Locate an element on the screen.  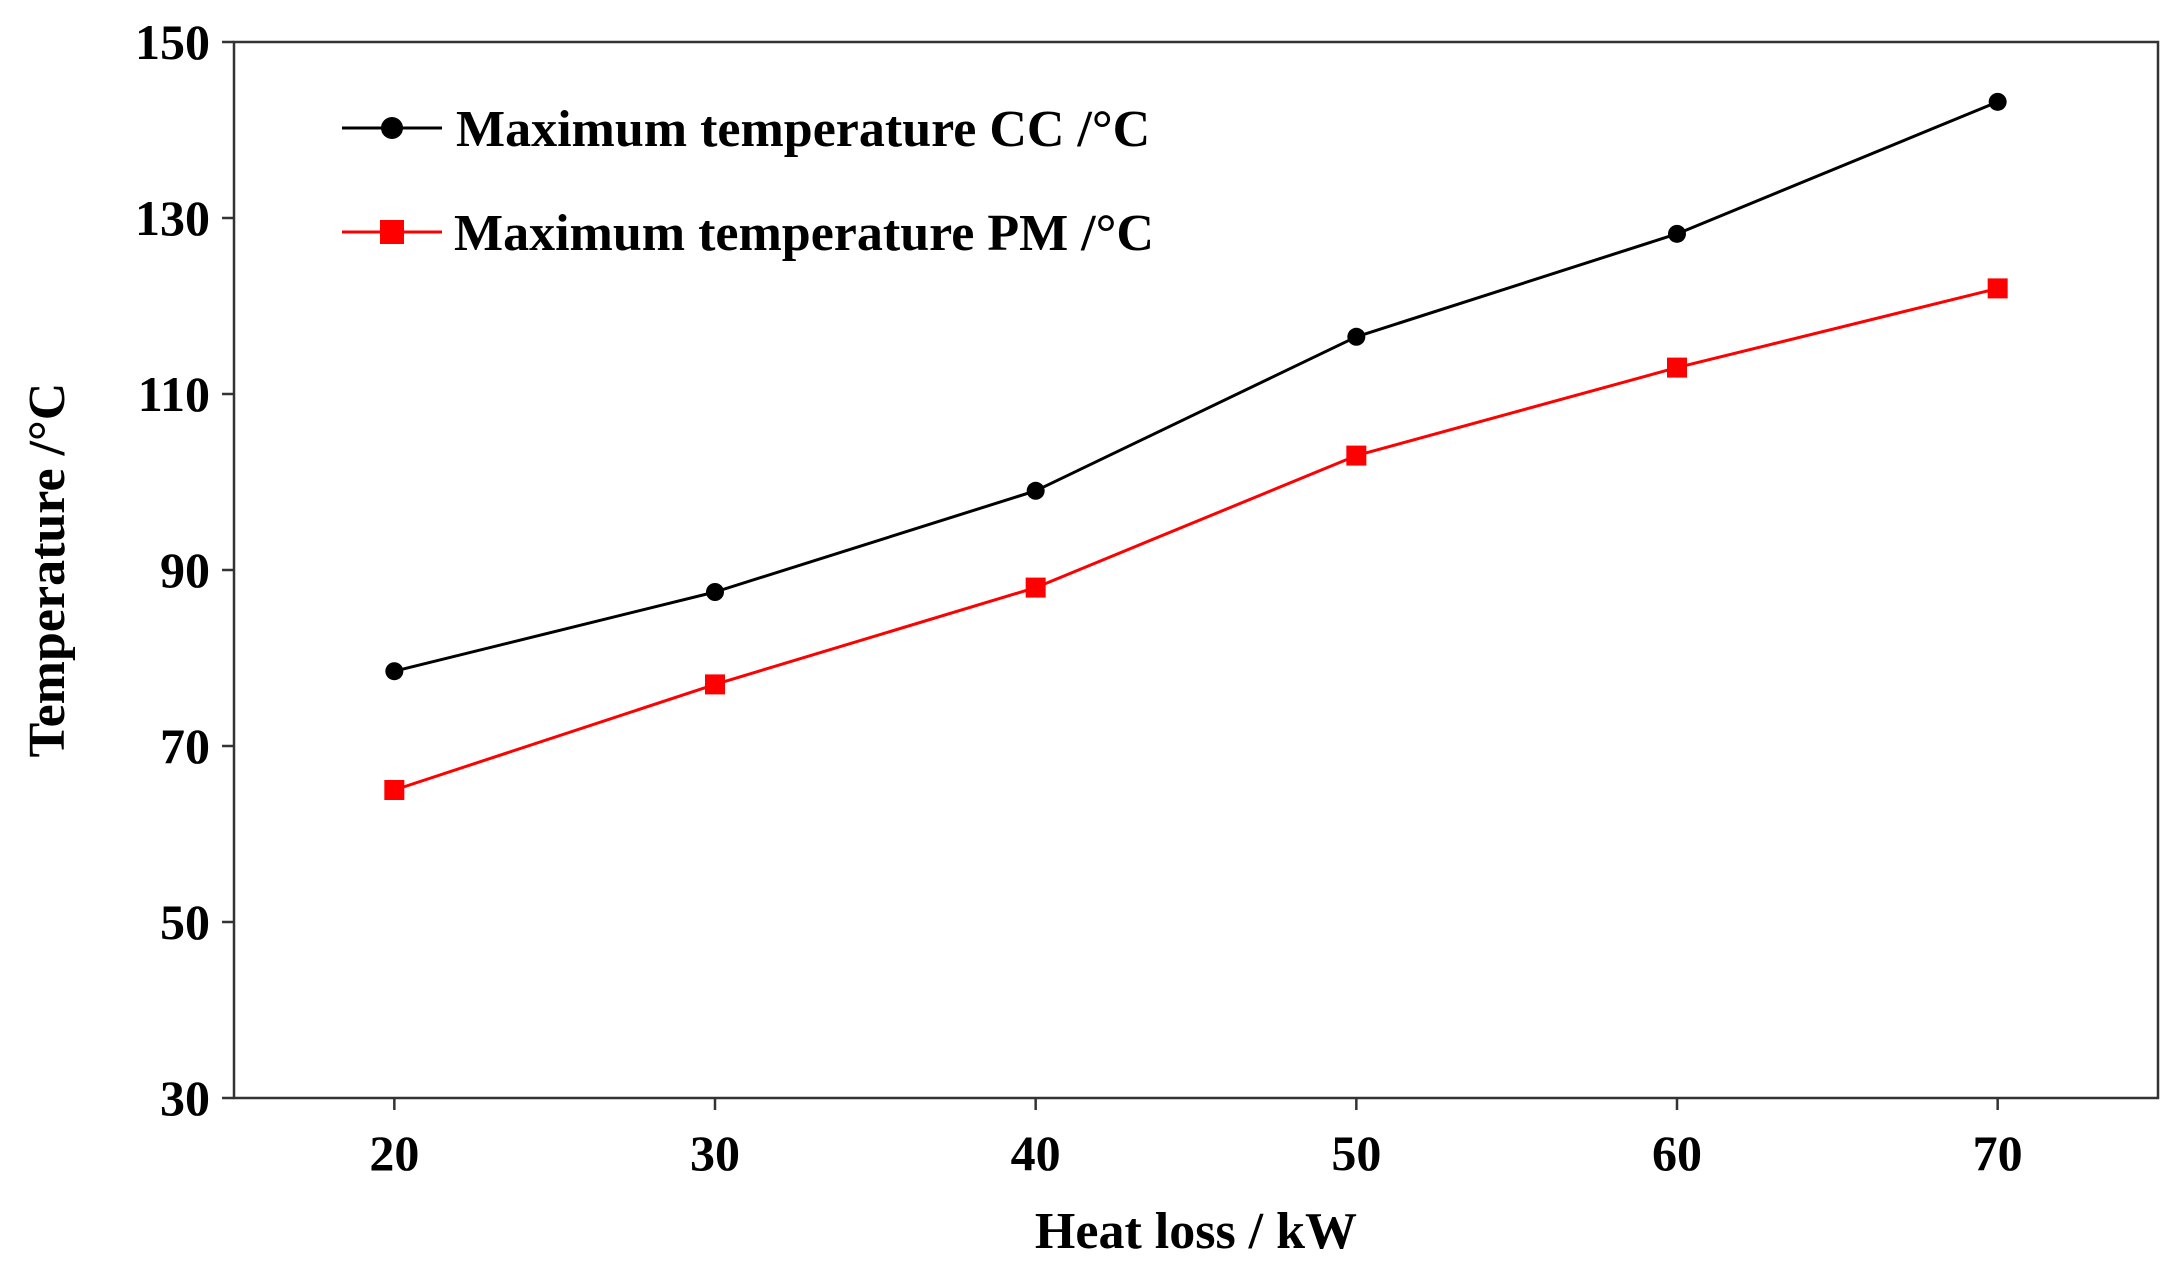
y-axis-ticks: 30 50 70 90 110 130 150 is located at coordinates (184, 570).